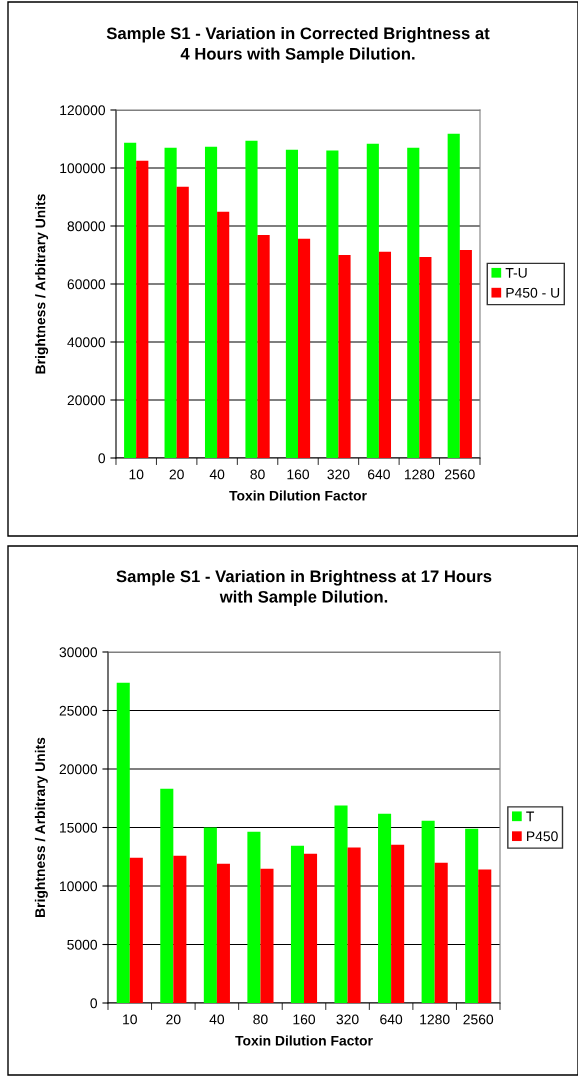 The height and width of the screenshot is (1077, 578). I want to click on y-tick-label: 100000, so click(83, 168).